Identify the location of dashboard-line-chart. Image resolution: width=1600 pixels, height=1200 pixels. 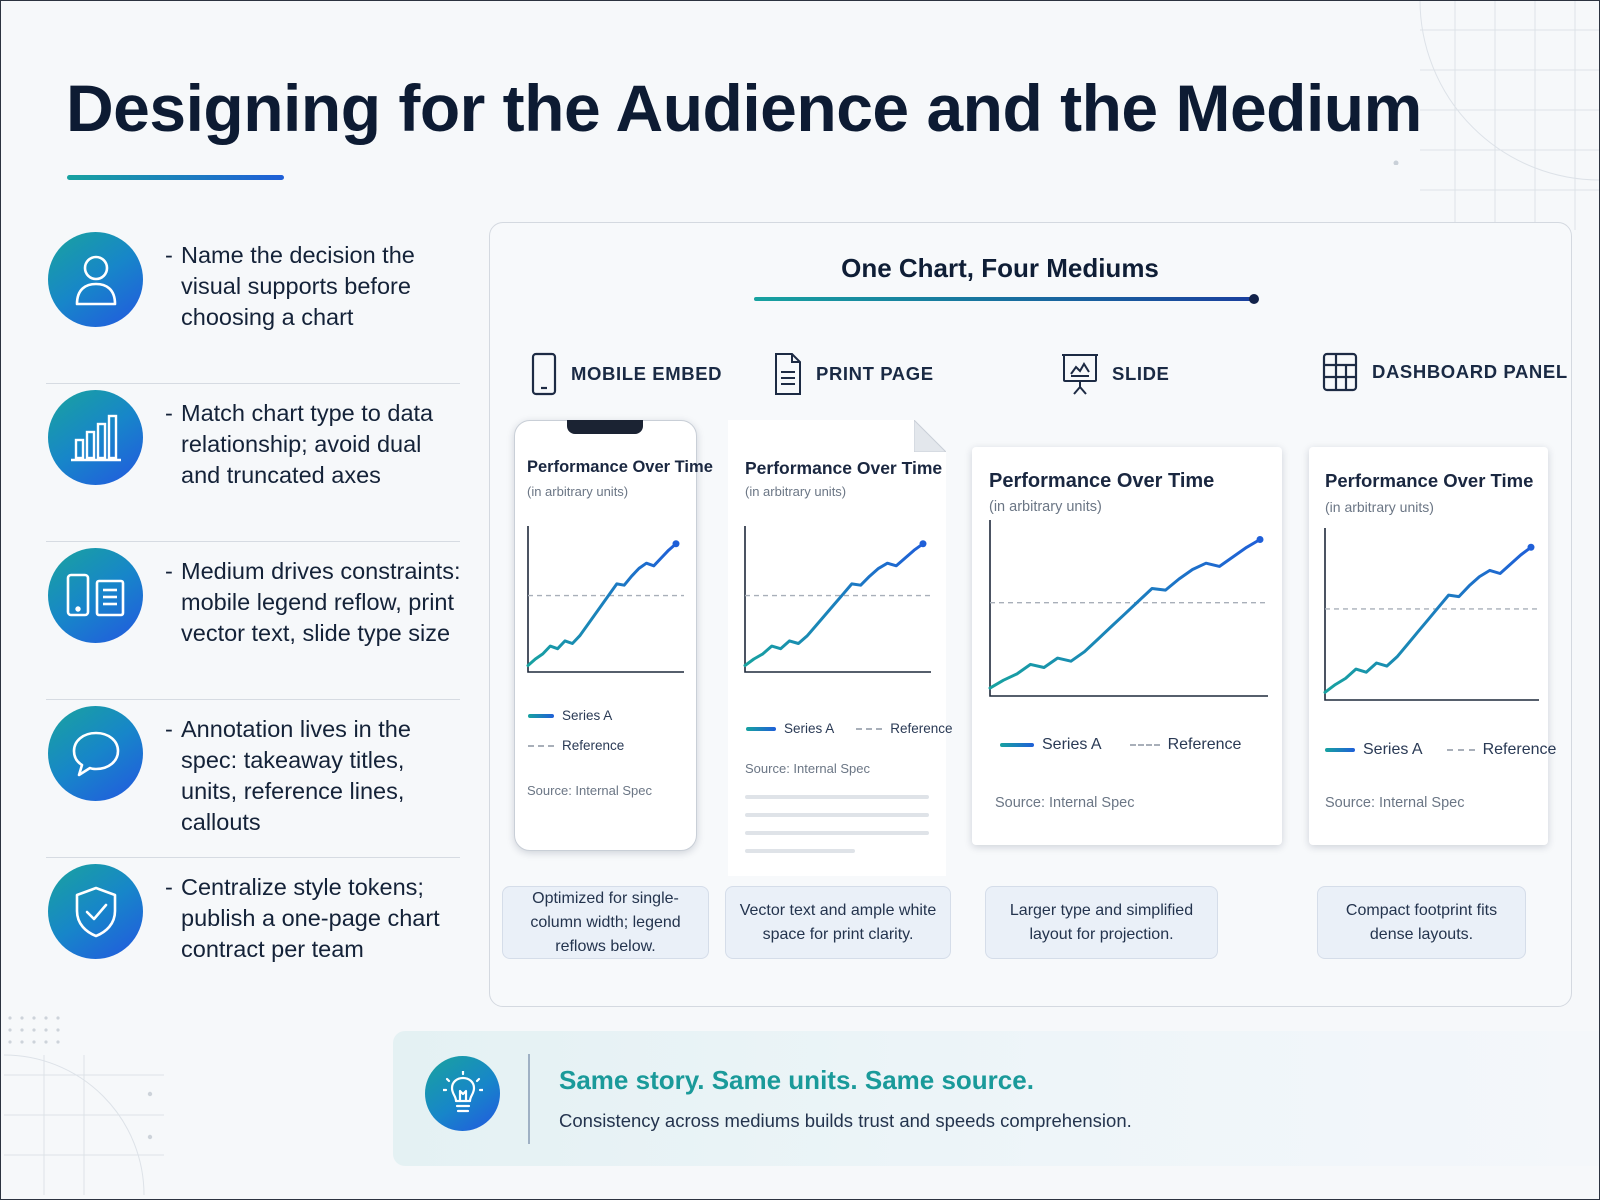
(1431, 614).